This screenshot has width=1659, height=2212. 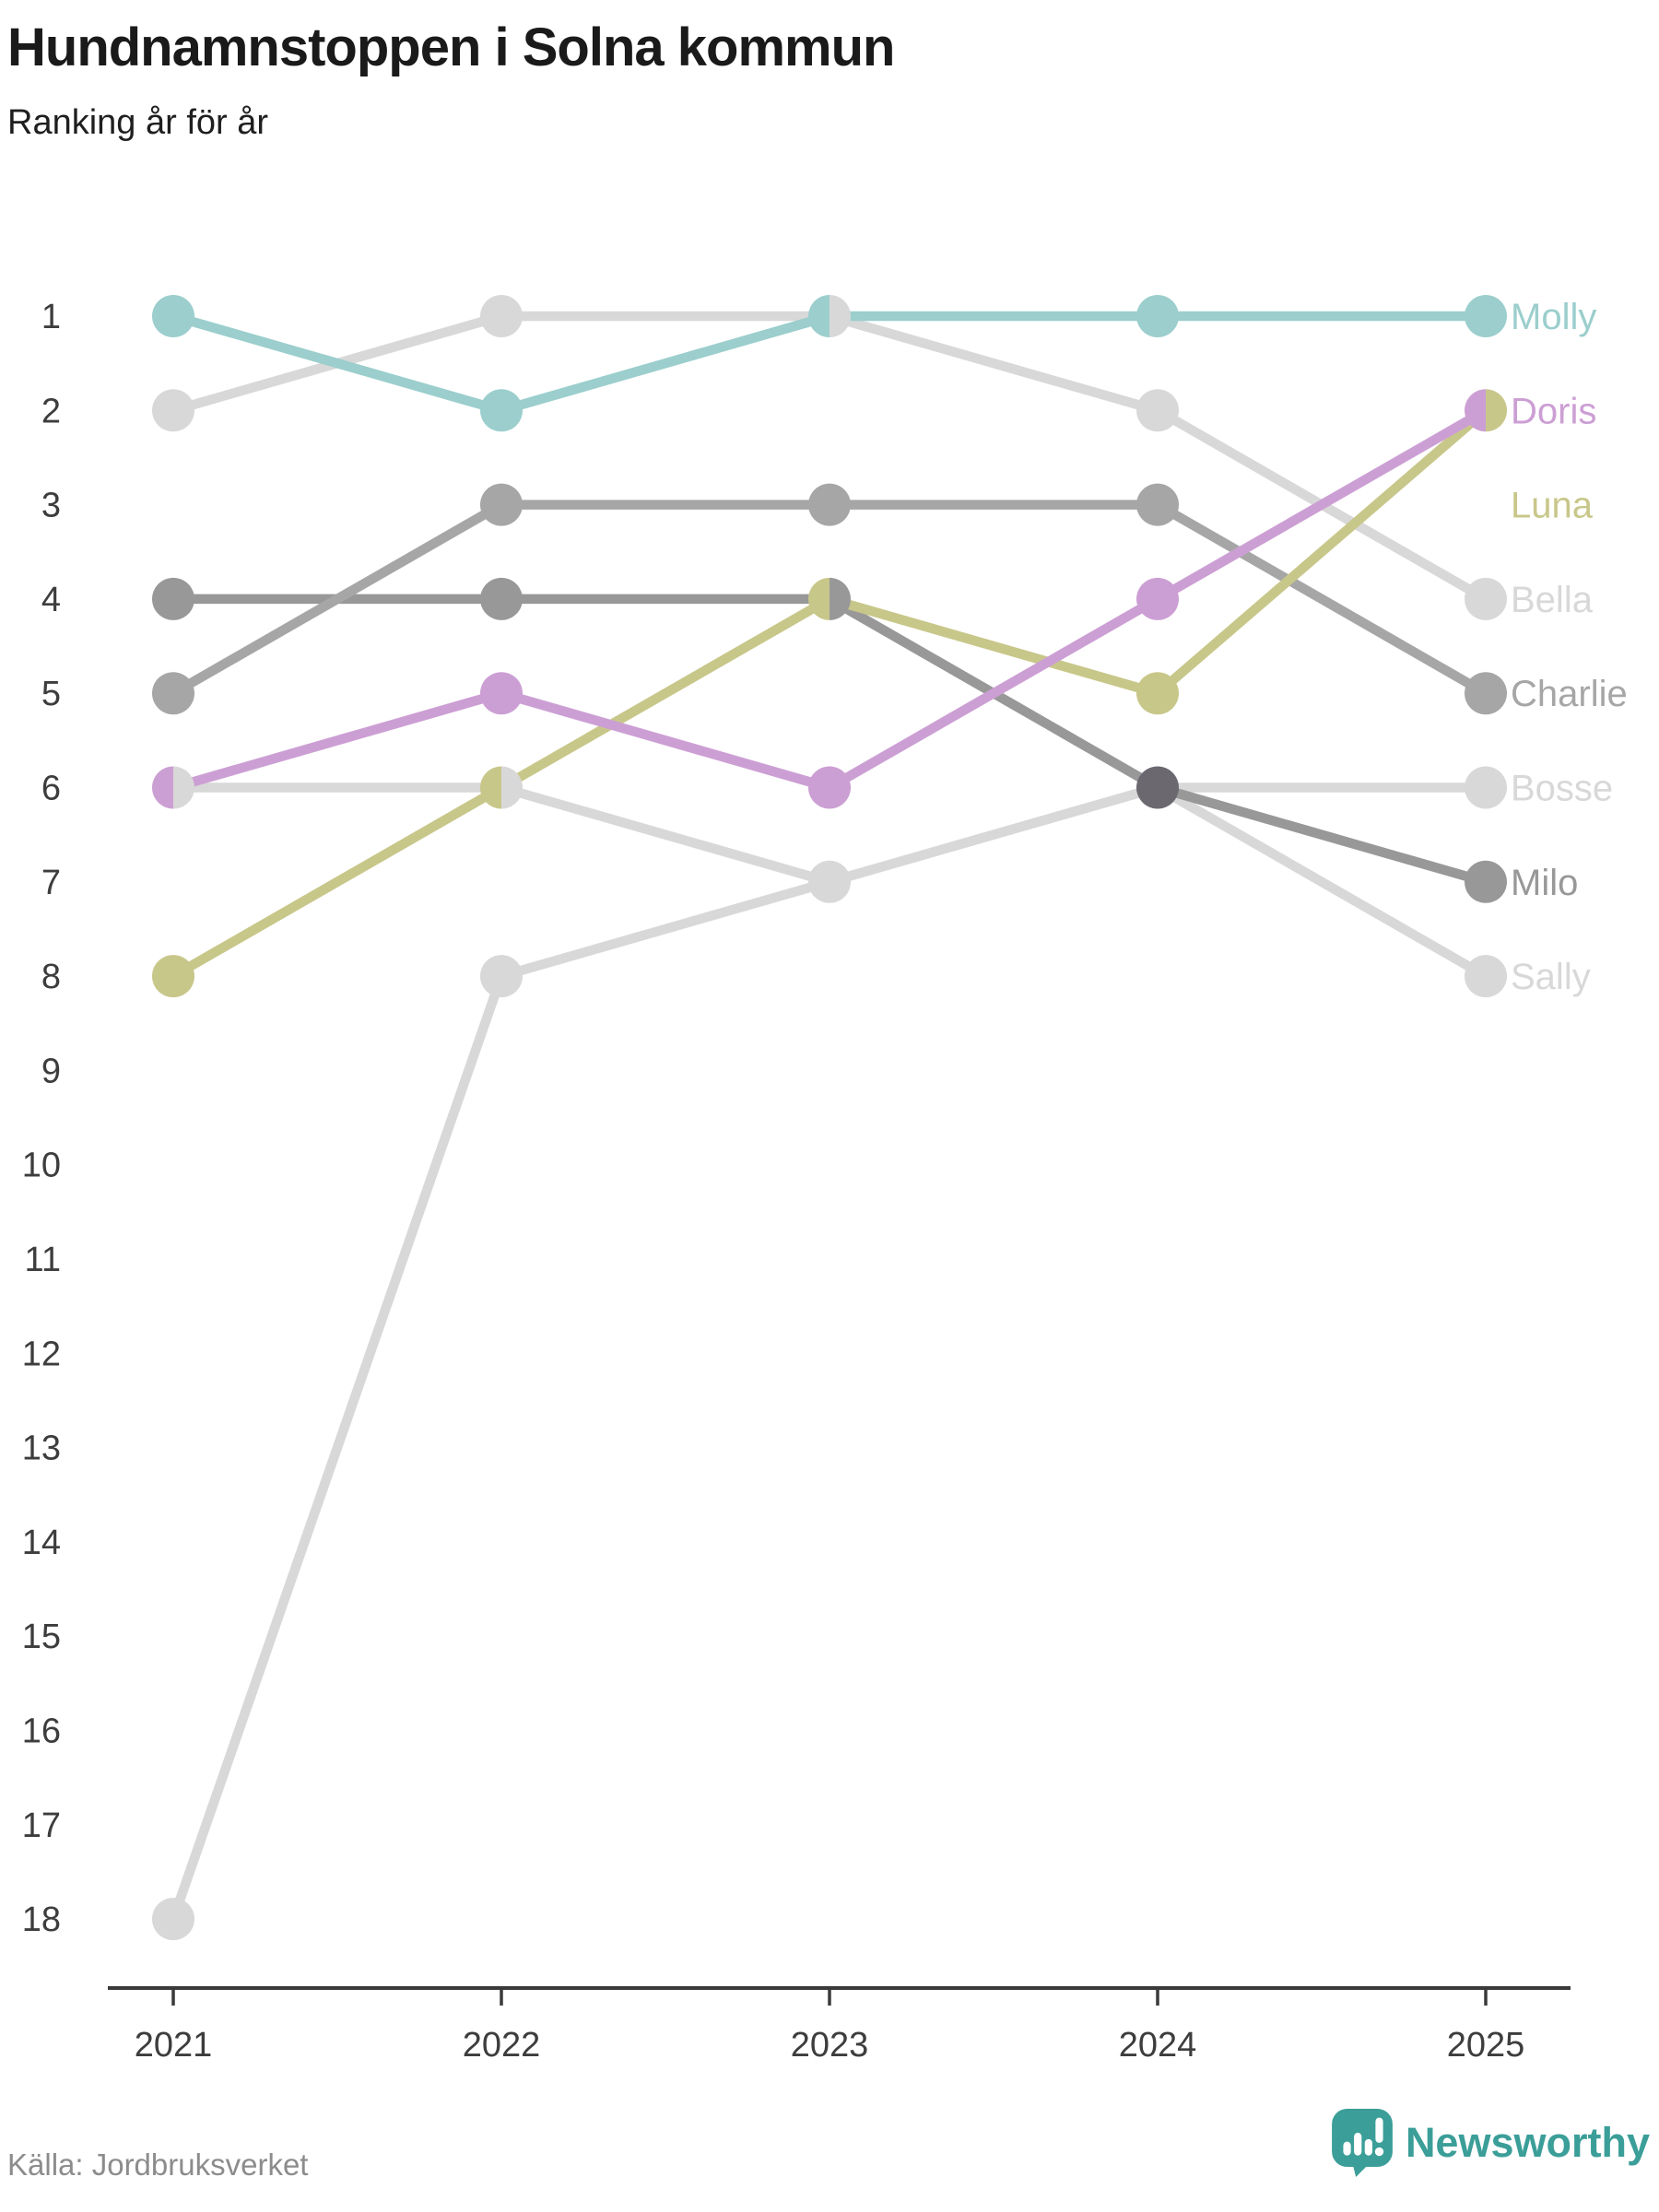 I want to click on series-label-doris: Doris, so click(x=1553, y=411).